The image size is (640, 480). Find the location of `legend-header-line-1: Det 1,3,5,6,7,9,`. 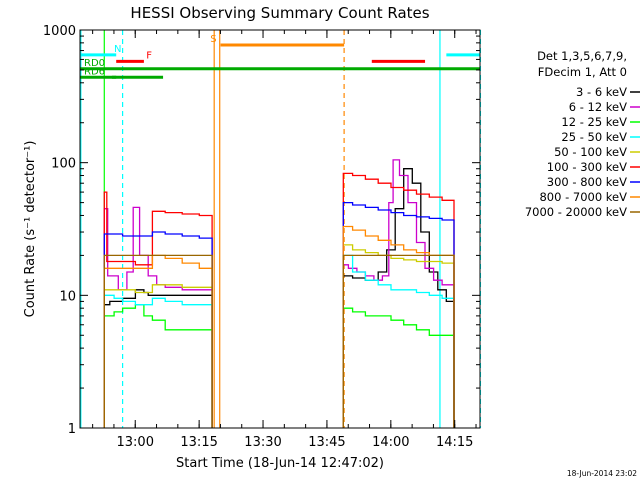

legend-header-line-1: Det 1,3,5,6,7,9, is located at coordinates (582, 56).